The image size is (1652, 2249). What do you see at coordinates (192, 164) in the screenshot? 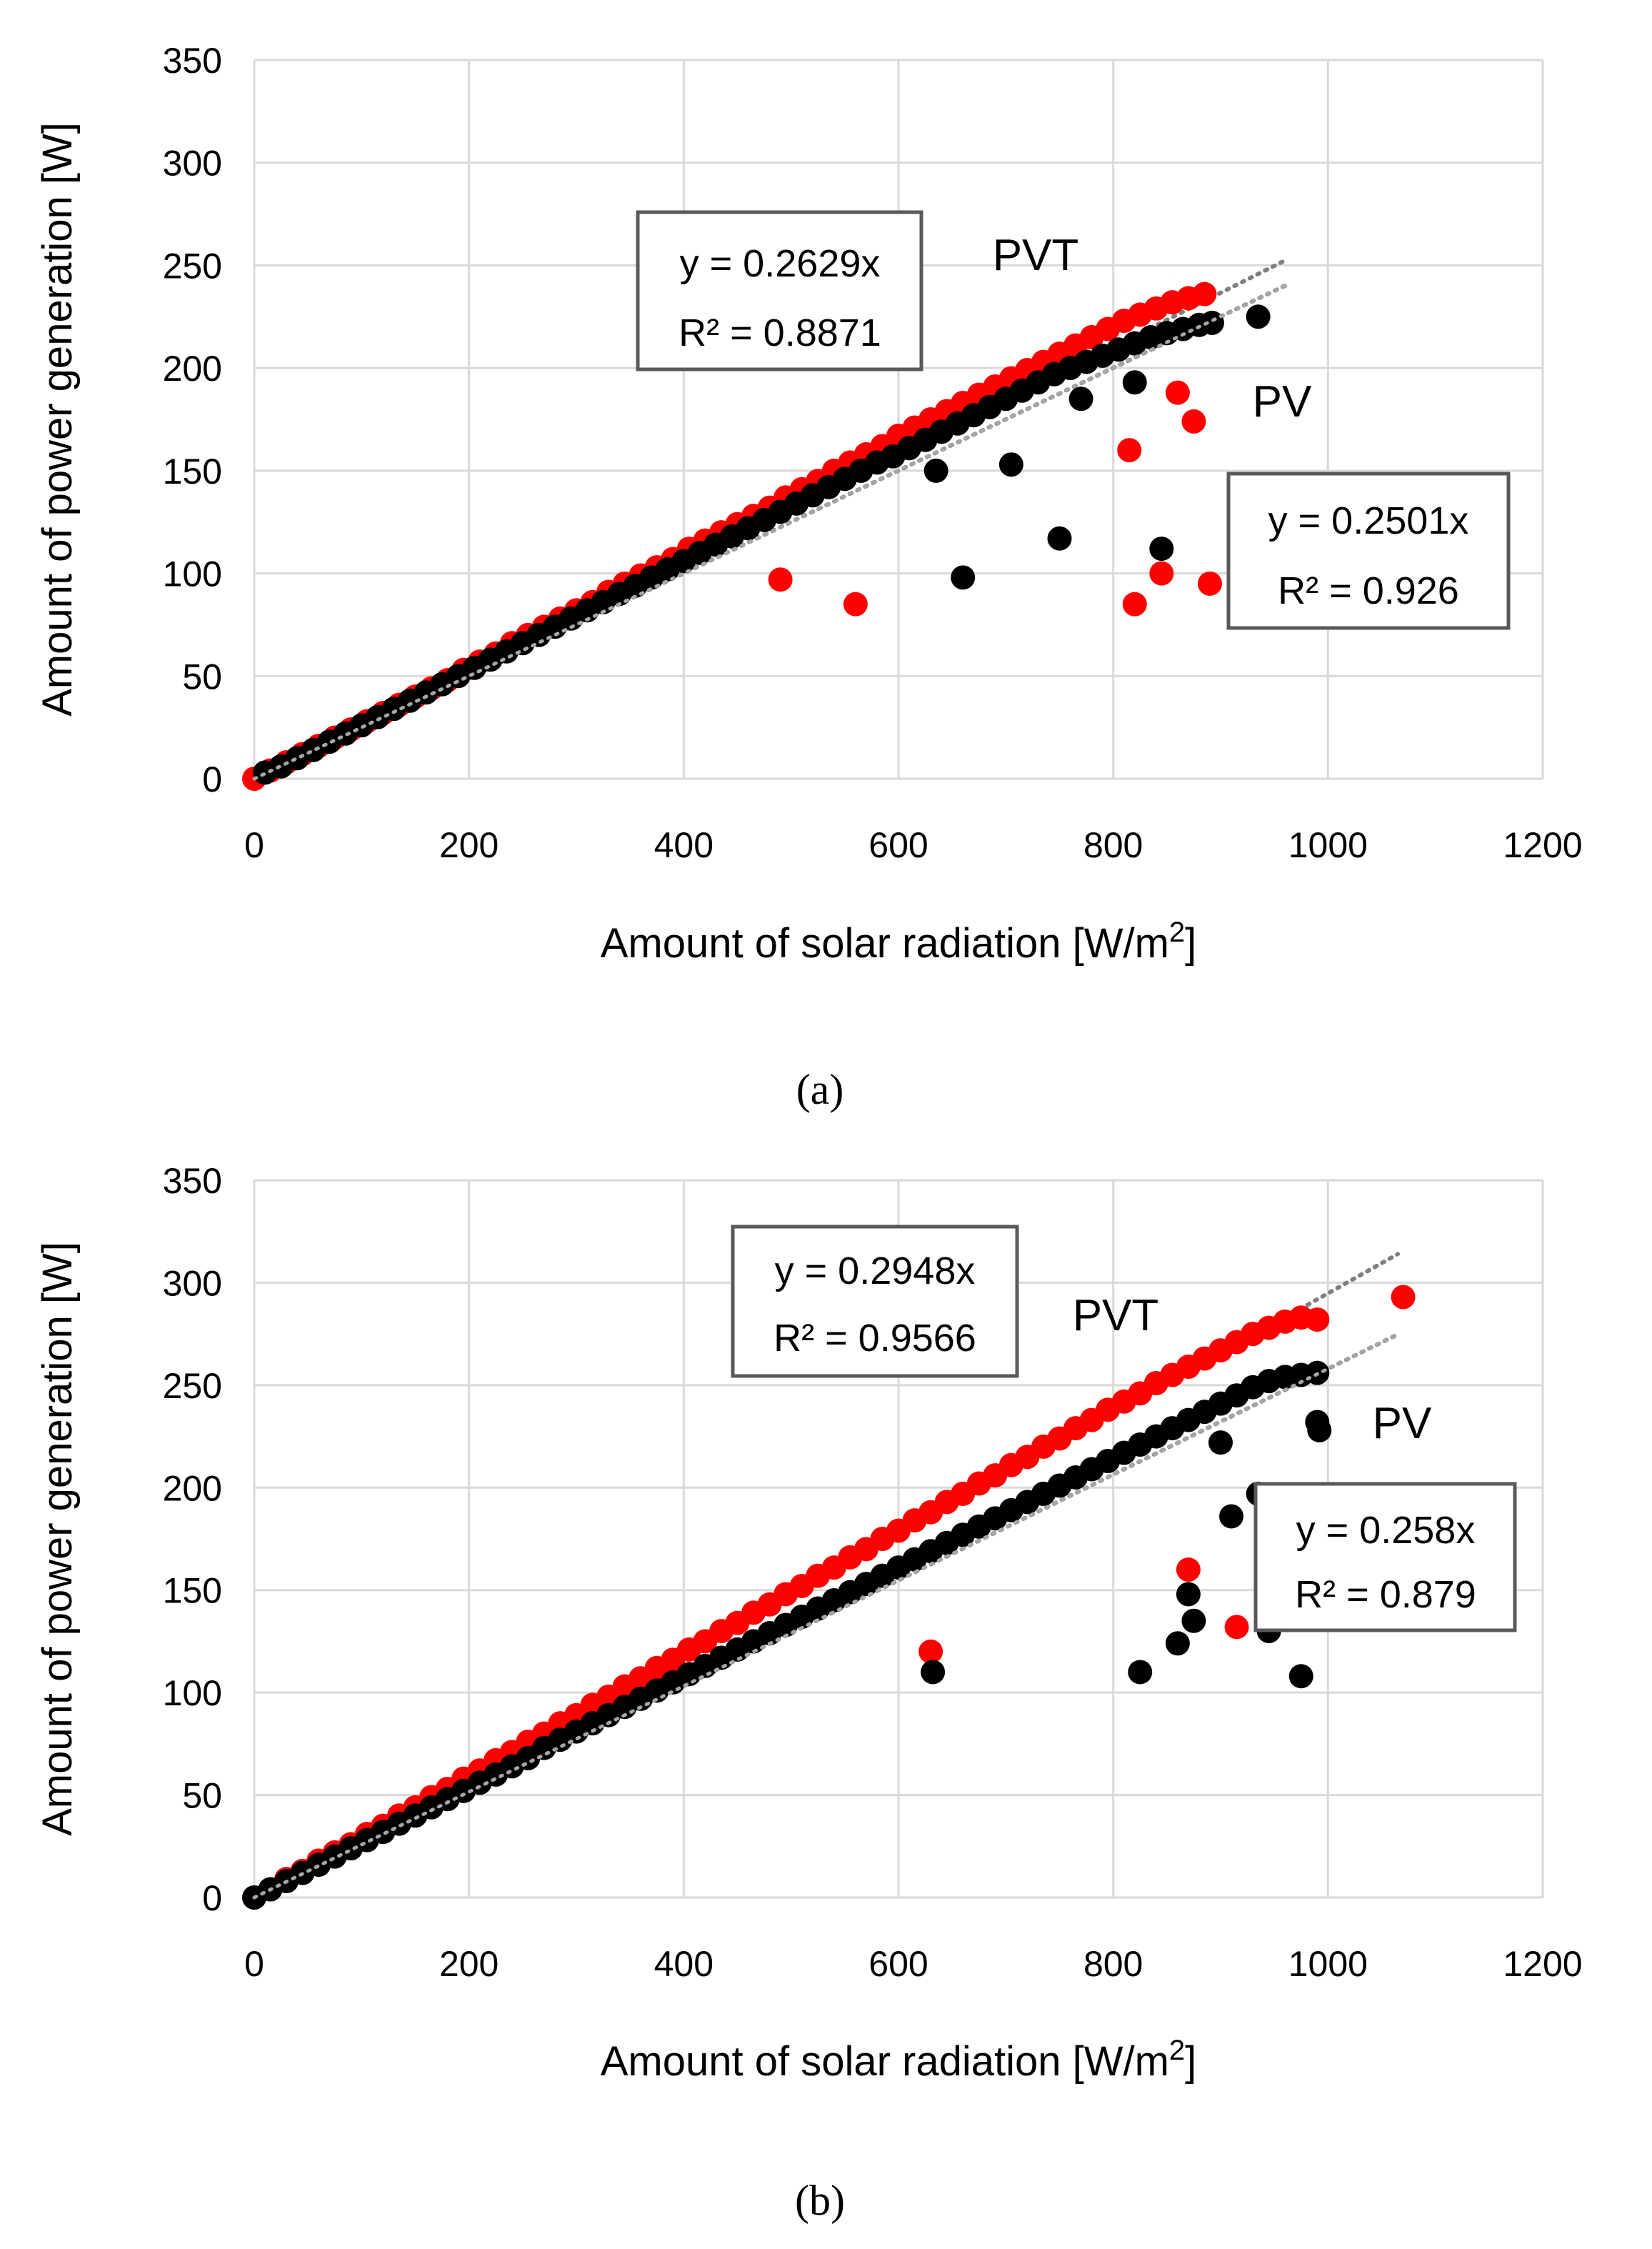
I see `y-tick-label-a: 300` at bounding box center [192, 164].